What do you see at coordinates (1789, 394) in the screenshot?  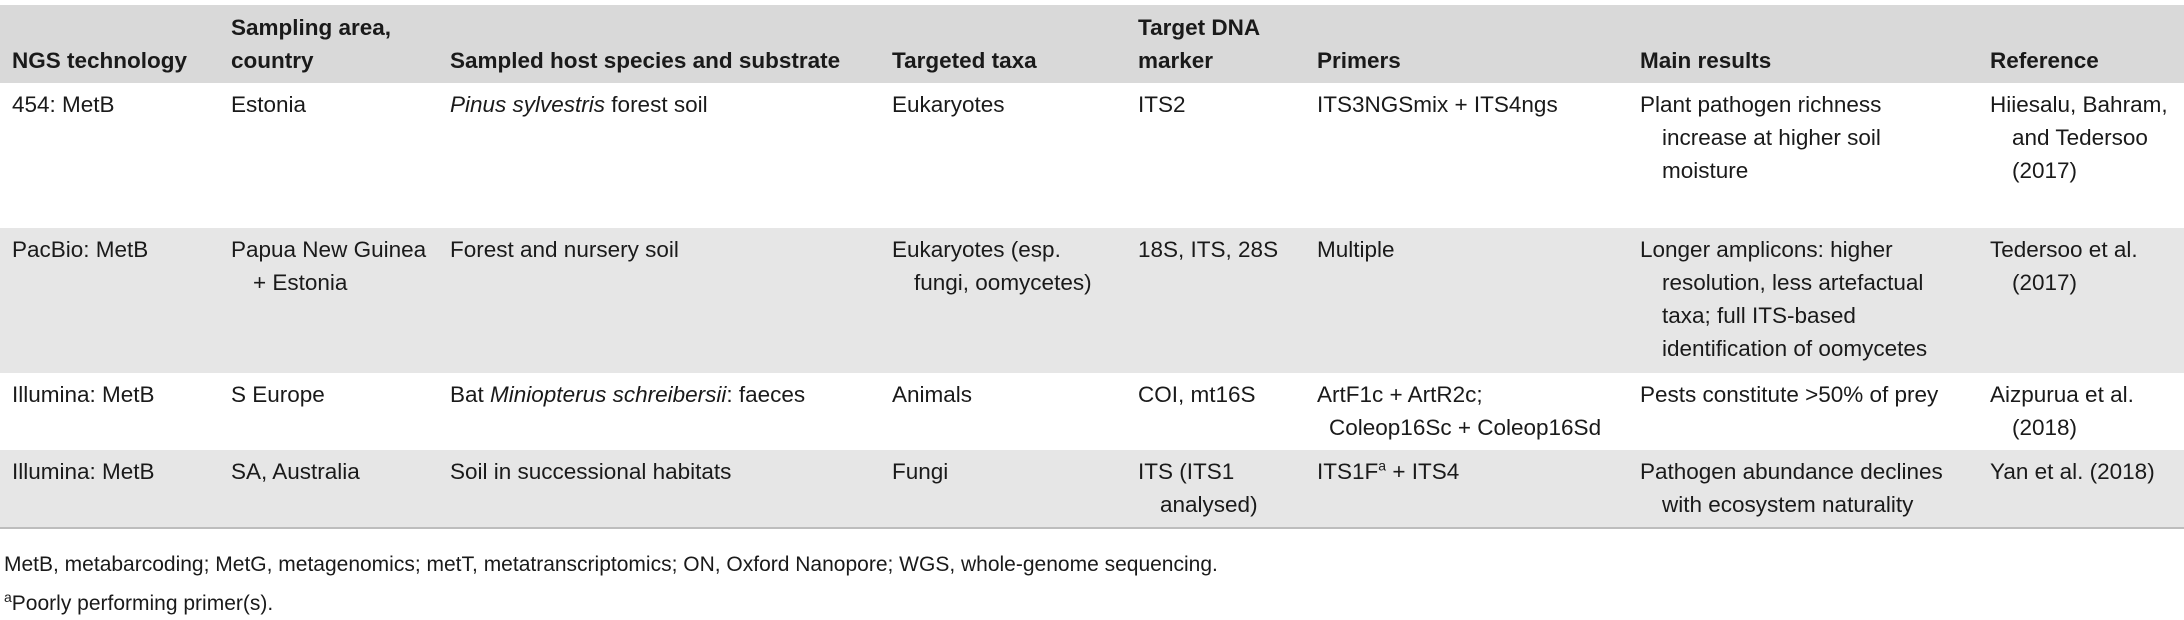 I see `cell-results: Pests constitute >50% of prey` at bounding box center [1789, 394].